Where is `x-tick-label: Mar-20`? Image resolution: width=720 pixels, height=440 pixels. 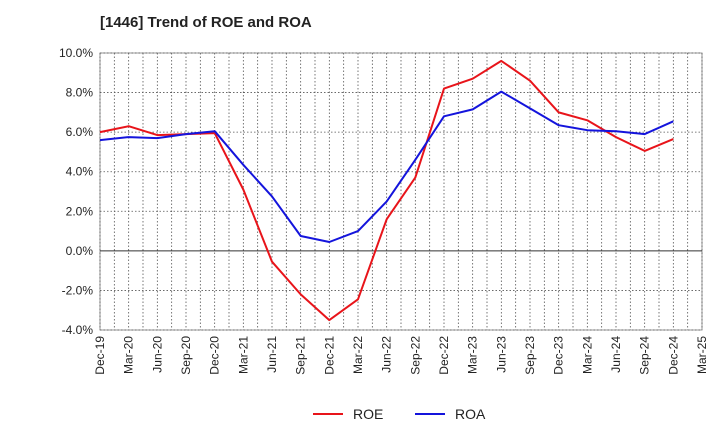
x-tick-label: Mar-20 is located at coordinates (129, 355).